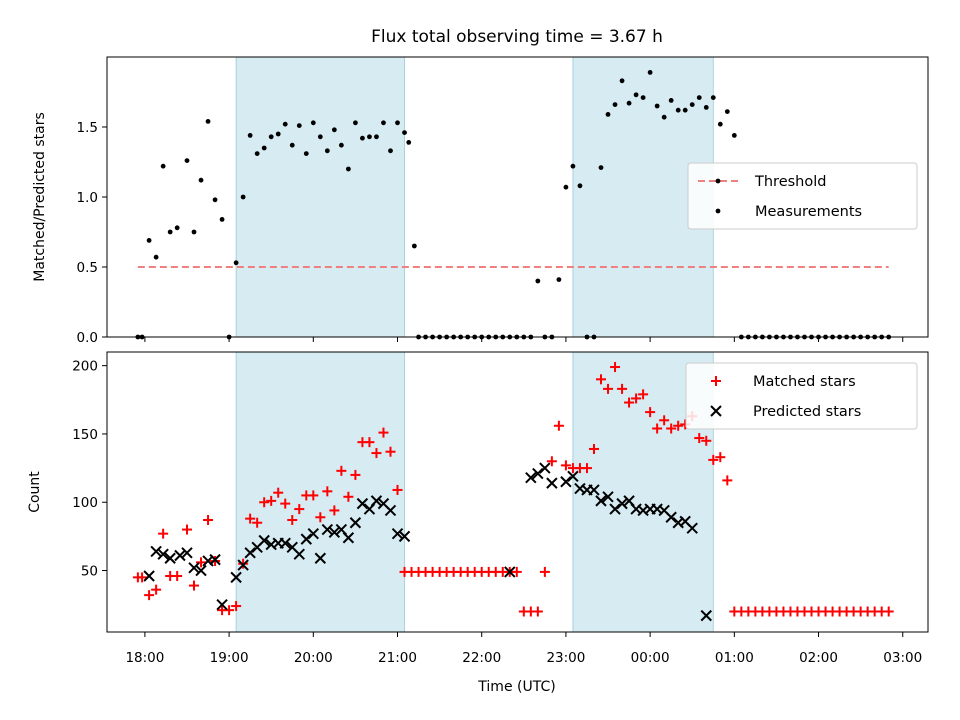  What do you see at coordinates (89, 572) in the screenshot?
I see `y-tick-label: 50` at bounding box center [89, 572].